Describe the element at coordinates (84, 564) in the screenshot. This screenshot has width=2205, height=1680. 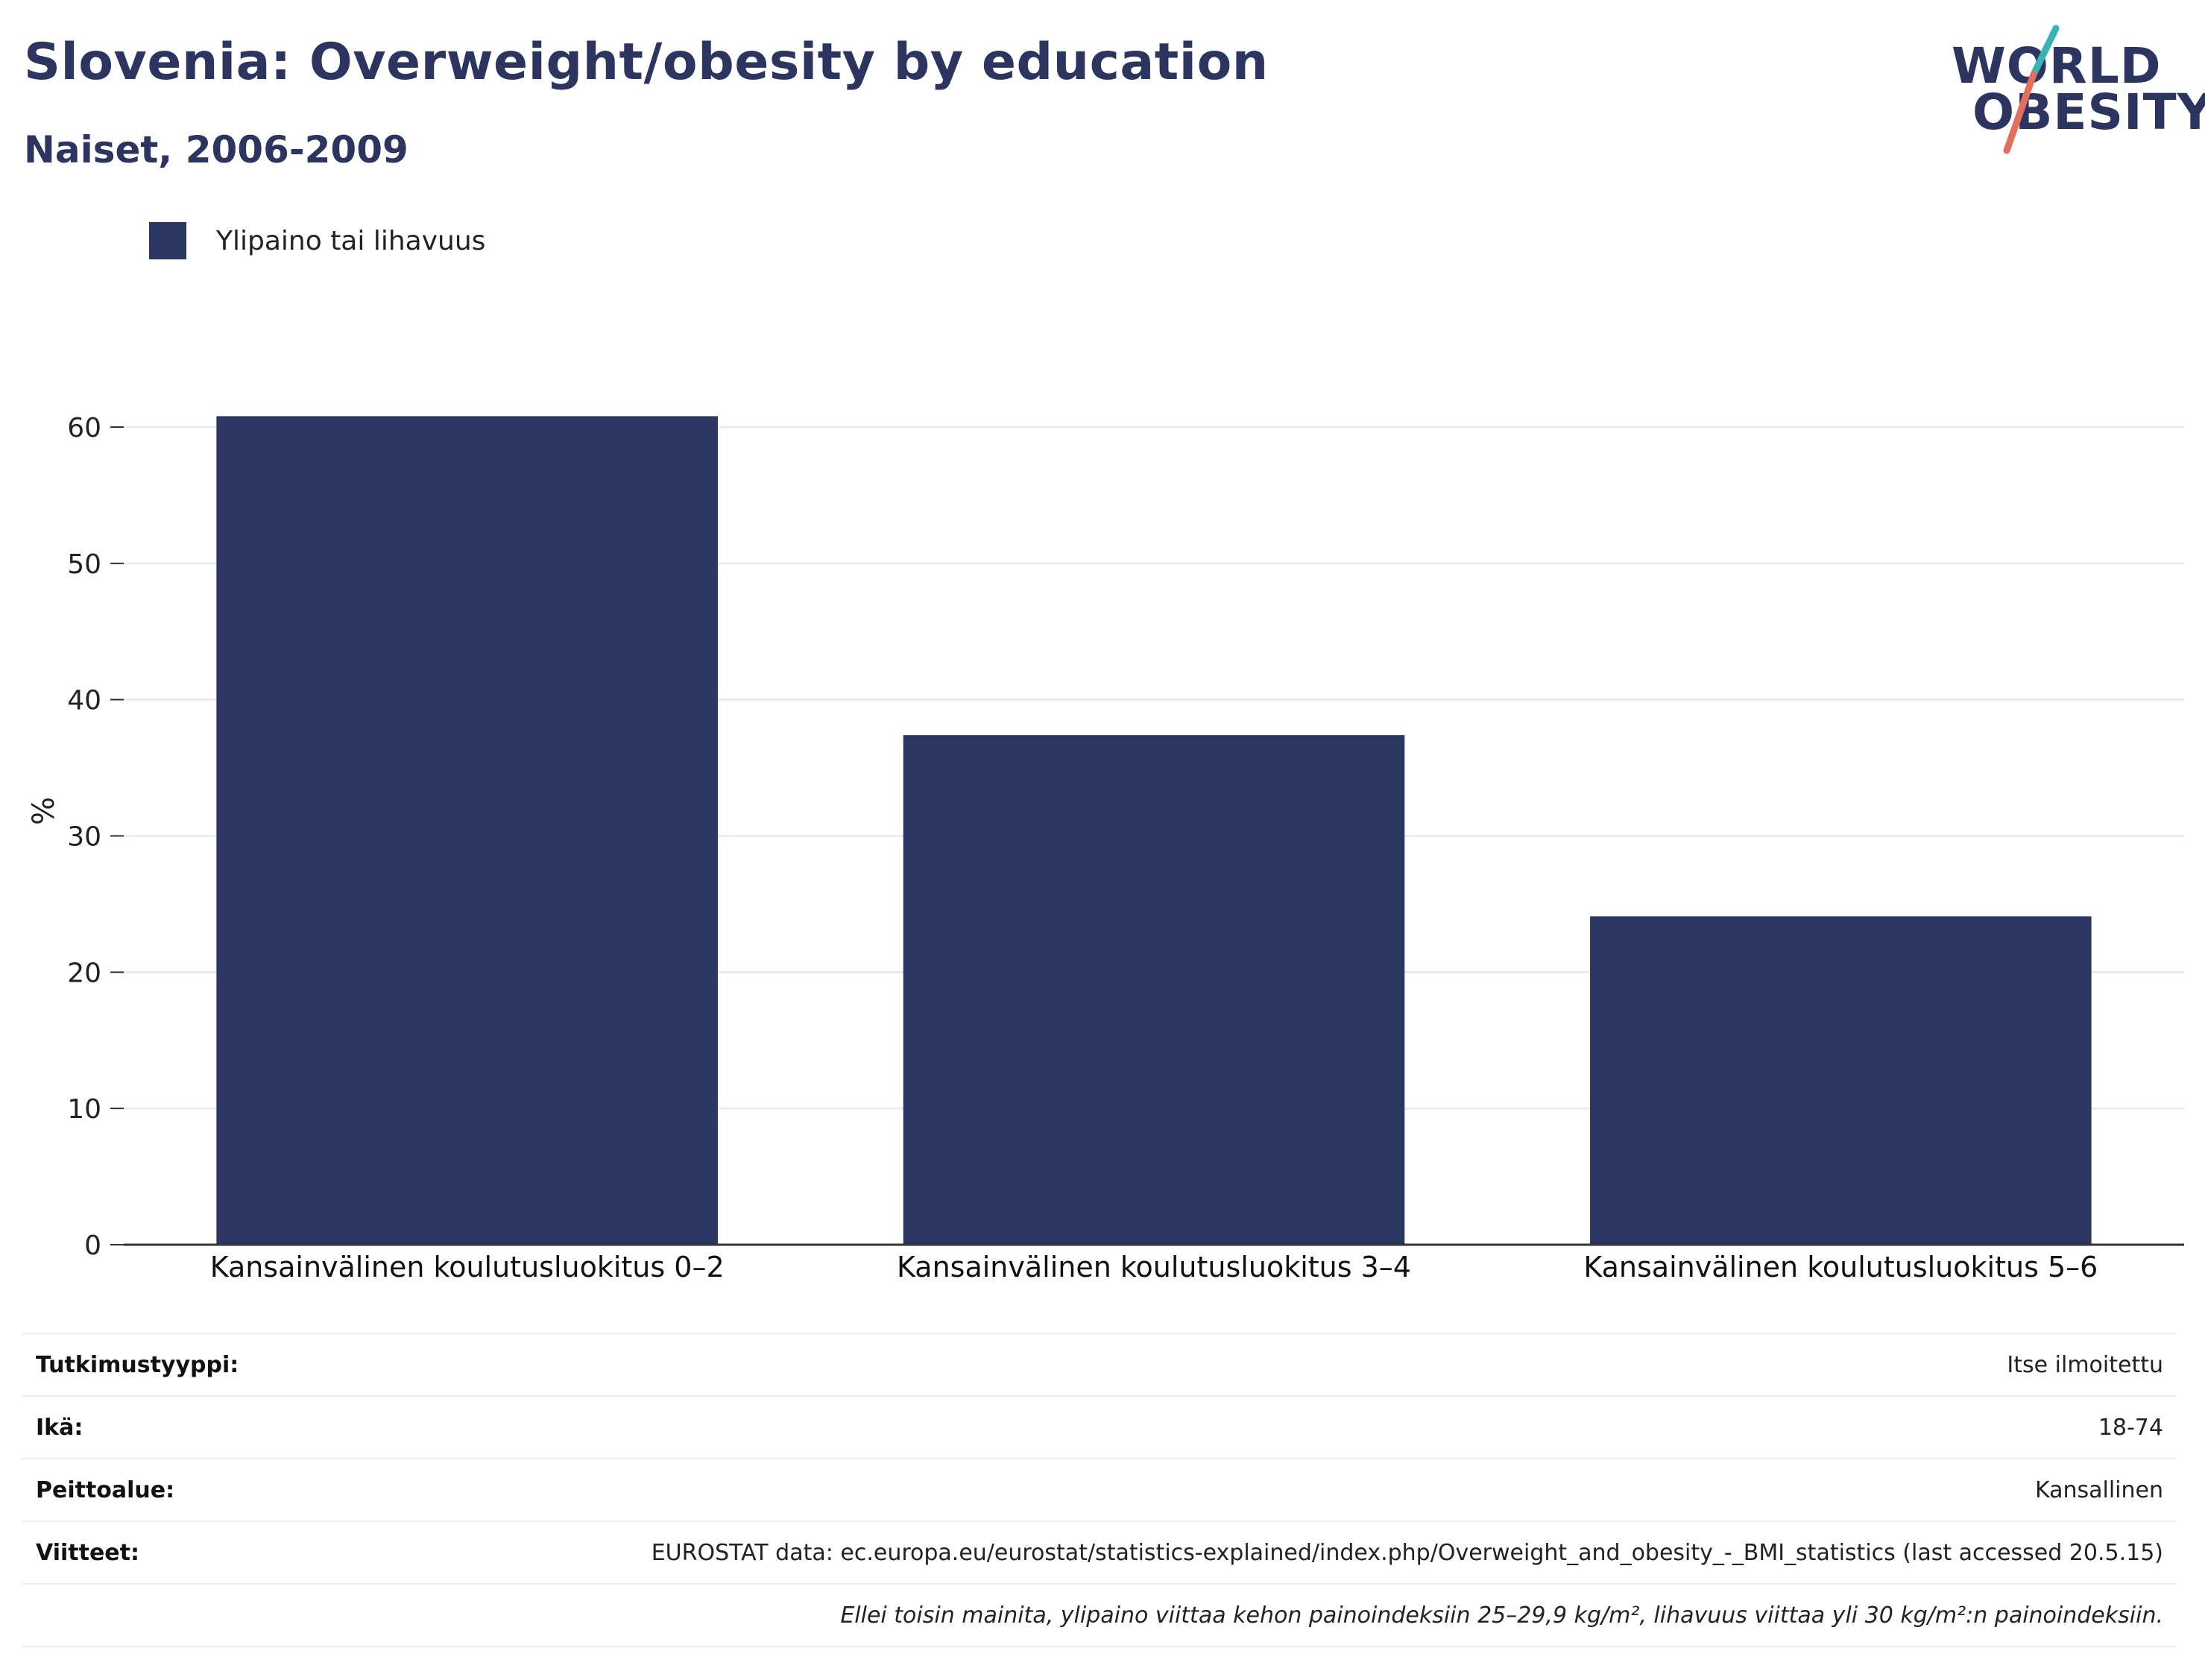
I see `y-tick-label: 50` at that location.